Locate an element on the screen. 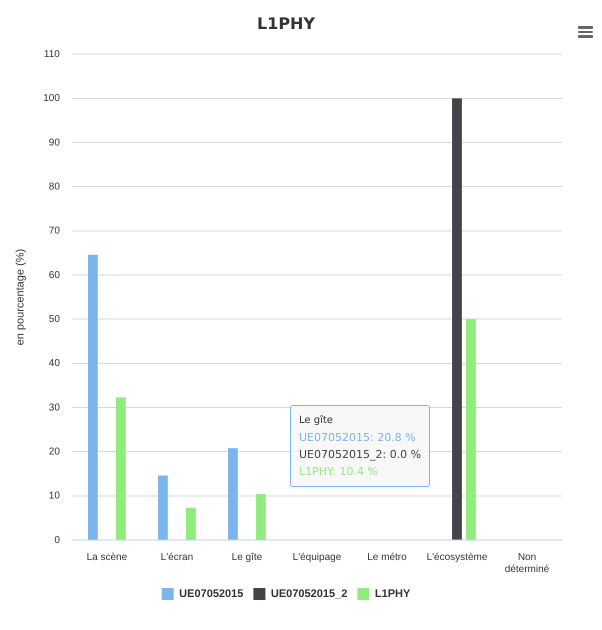 The width and height of the screenshot is (602, 630). annotation: Le gîte is located at coordinates (316, 421).